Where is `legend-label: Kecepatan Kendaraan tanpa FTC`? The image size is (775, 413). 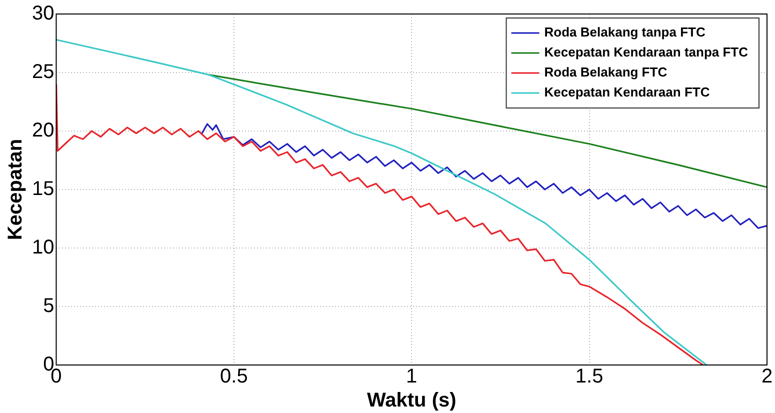
legend-label: Kecepatan Kendaraan tanpa FTC is located at coordinates (646, 52).